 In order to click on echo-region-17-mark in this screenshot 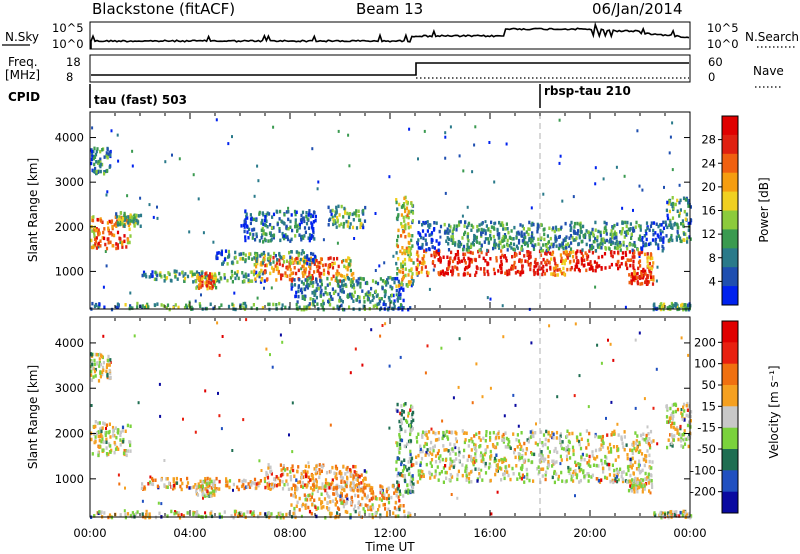, I will do `click(667, 308)`.